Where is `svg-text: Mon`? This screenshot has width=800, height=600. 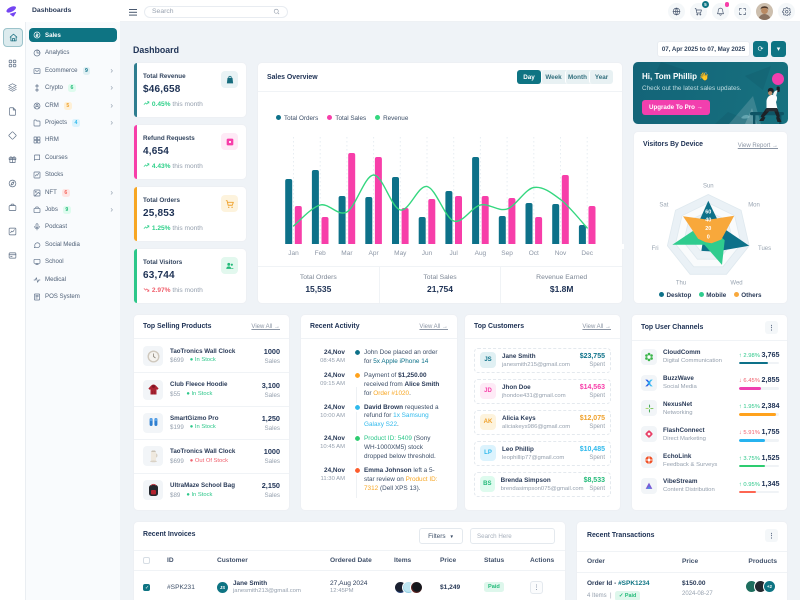
svg-text: Mon is located at coordinates (754, 206).